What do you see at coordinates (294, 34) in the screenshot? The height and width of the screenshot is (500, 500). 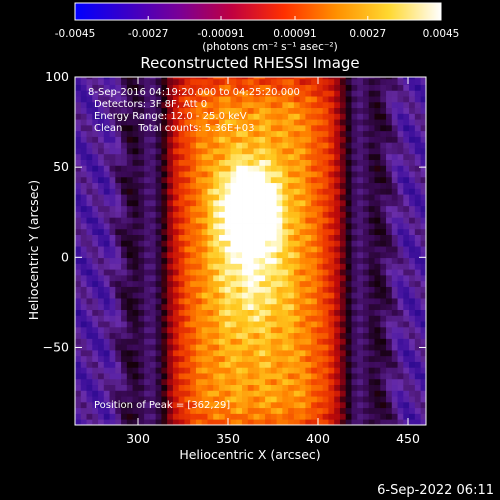 I see `colorbar-tick-label: 0.00091` at bounding box center [294, 34].